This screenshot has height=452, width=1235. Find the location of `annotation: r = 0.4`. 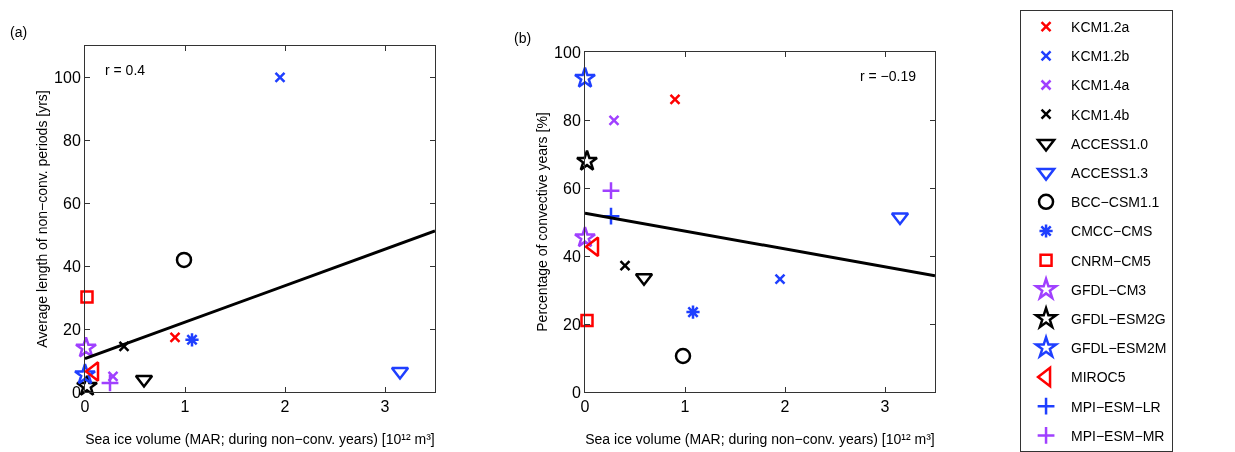

annotation: r = 0.4 is located at coordinates (125, 70).